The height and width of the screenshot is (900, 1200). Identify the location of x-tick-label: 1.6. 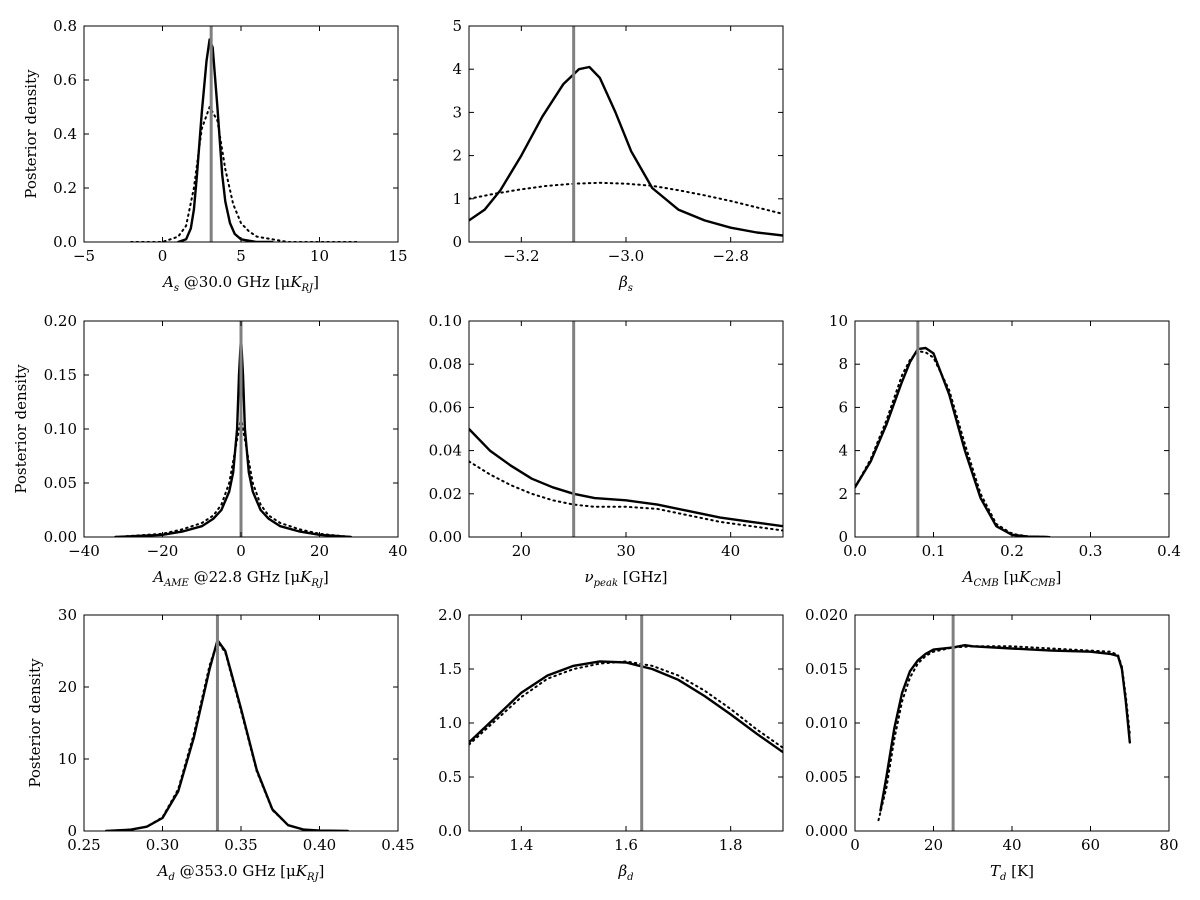
(626, 845).